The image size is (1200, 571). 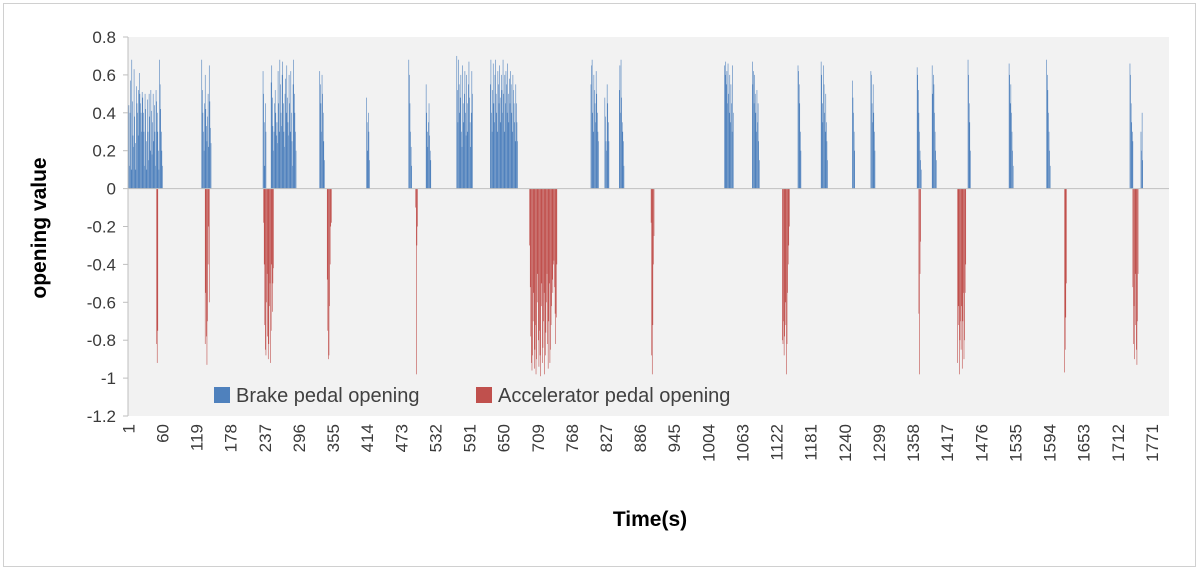 What do you see at coordinates (640, 438) in the screenshot?
I see `x-tick-label: 886` at bounding box center [640, 438].